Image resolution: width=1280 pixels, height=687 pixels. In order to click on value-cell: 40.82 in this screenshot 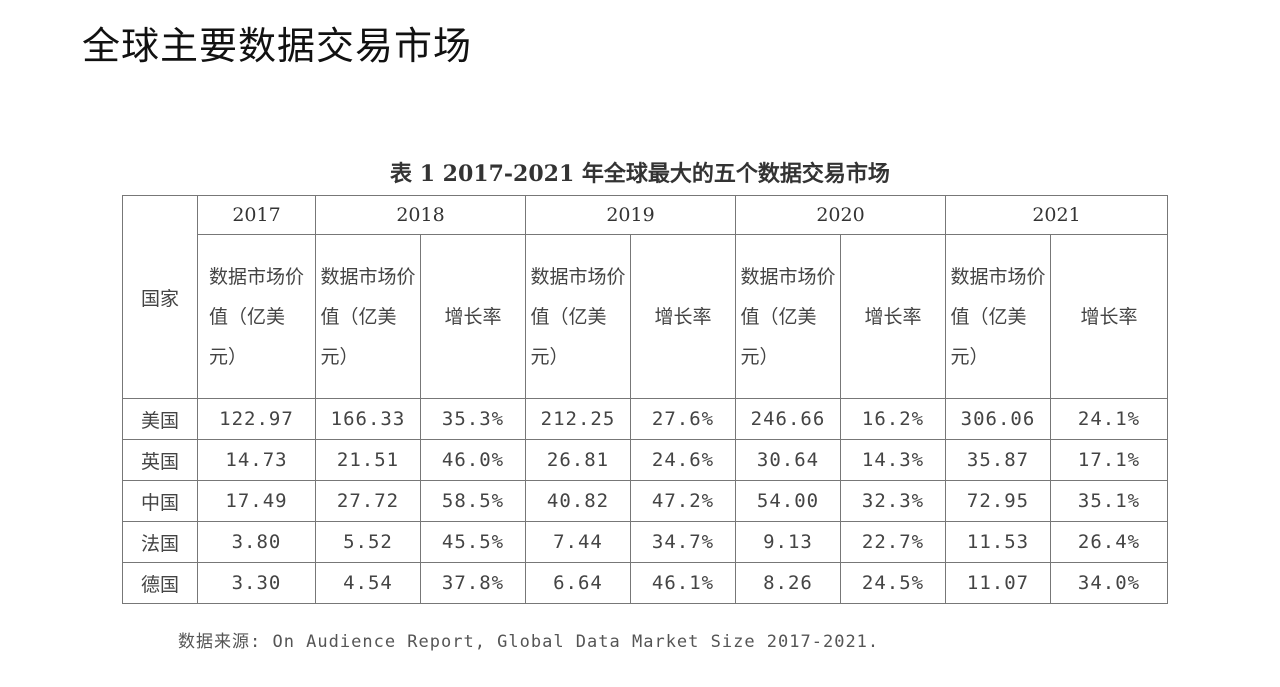, I will do `click(578, 501)`.